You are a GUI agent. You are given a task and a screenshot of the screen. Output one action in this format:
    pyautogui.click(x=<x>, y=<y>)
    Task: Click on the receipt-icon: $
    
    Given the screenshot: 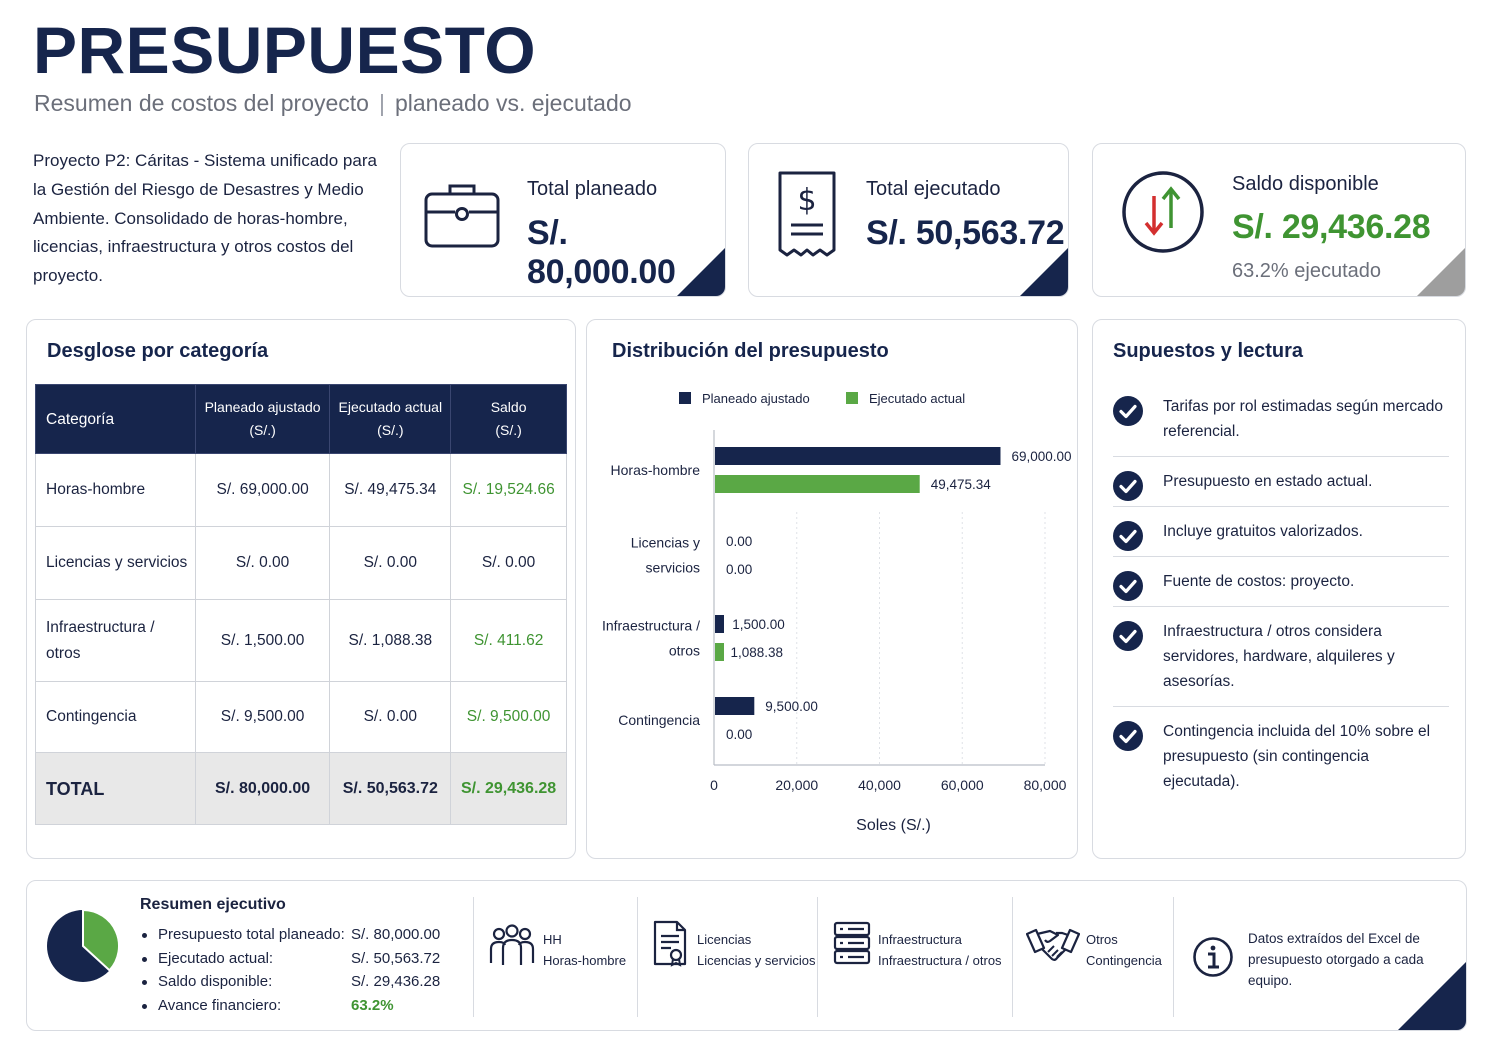 What is the action you would take?
    pyautogui.click(x=807, y=214)
    